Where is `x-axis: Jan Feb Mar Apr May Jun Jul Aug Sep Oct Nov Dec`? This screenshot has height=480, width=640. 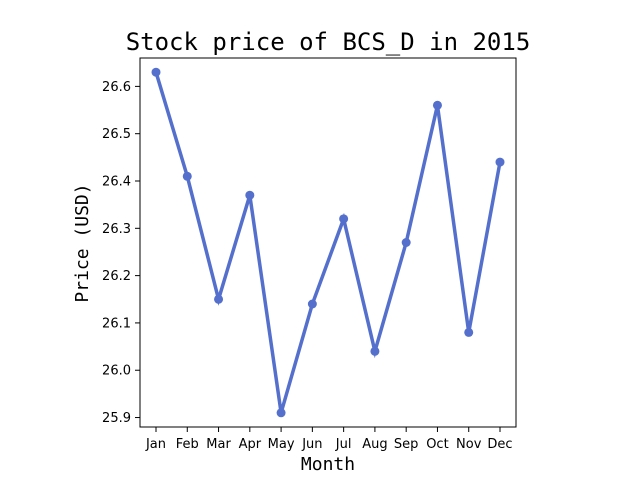
x-axis: Jan Feb Mar Apr May Jun Jul Aug Sep Oct Nov Dec is located at coordinates (329, 439).